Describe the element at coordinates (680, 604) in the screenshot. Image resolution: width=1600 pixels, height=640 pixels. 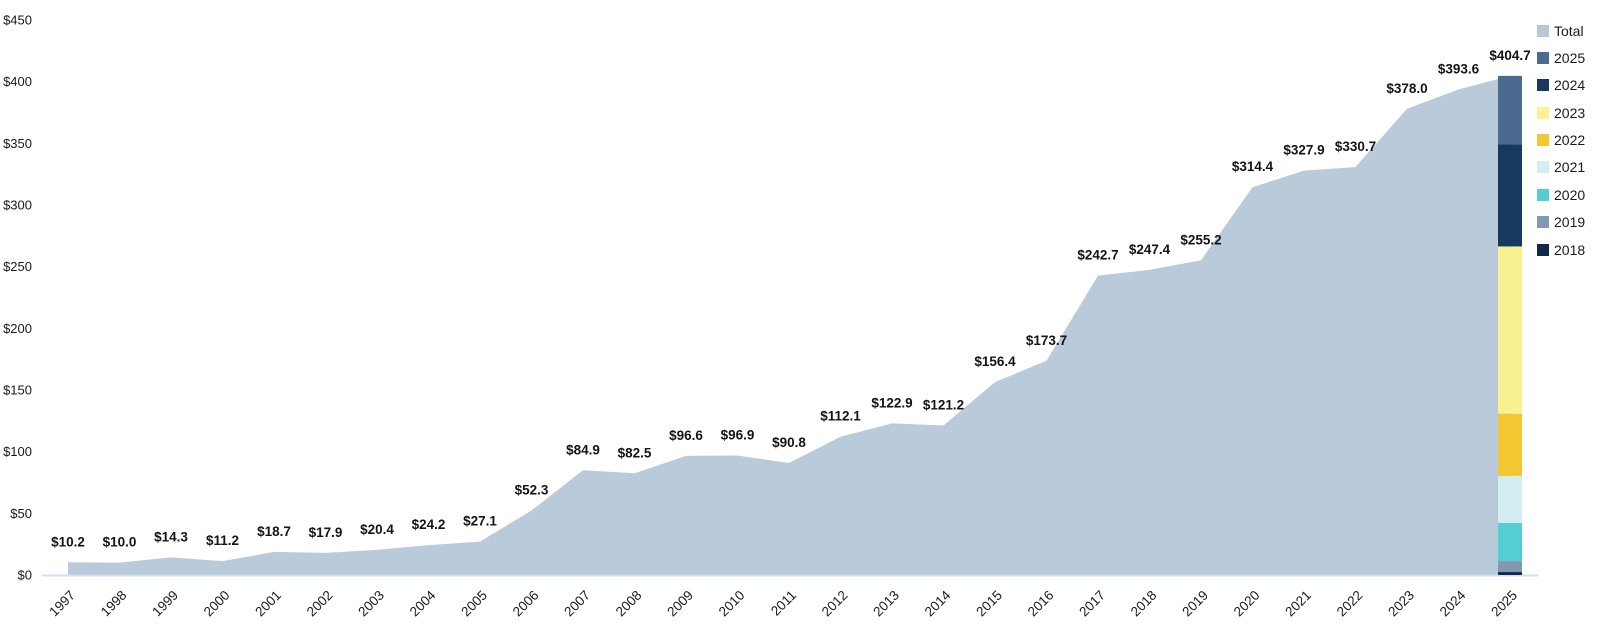
I see `x-tick-label: 2009` at that location.